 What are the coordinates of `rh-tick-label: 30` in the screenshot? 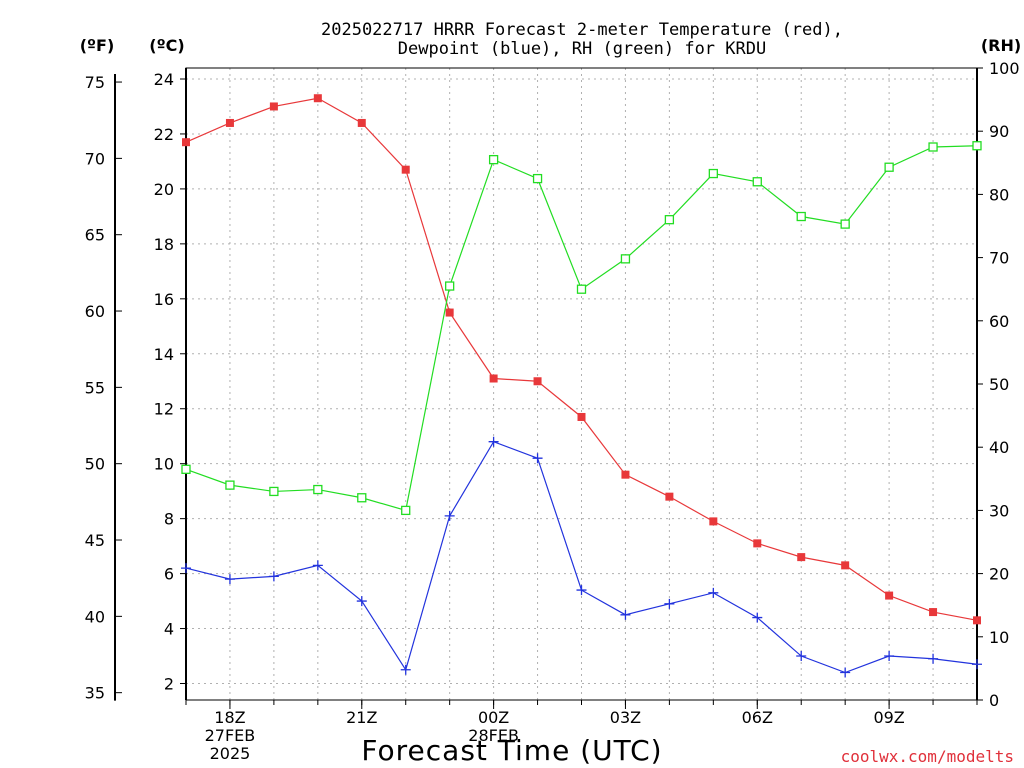 It's located at (999, 510).